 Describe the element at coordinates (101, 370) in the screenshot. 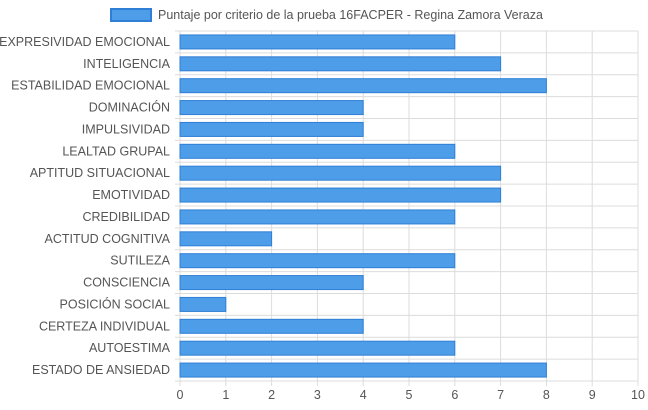

I see `category-label-15: ESTADO DE ANSIEDAD` at that location.